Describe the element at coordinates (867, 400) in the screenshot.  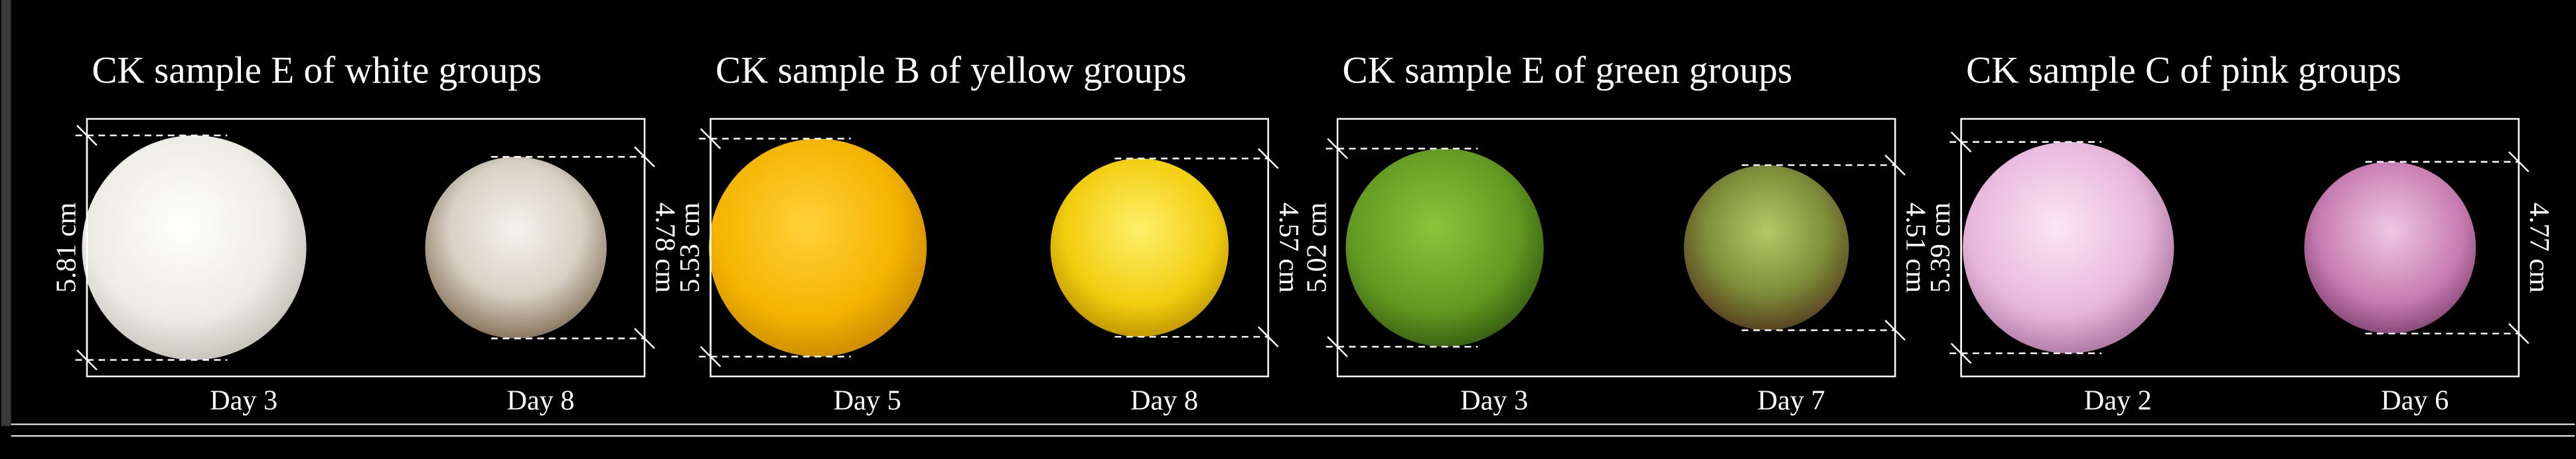
I see `day-label: Day 5` at that location.